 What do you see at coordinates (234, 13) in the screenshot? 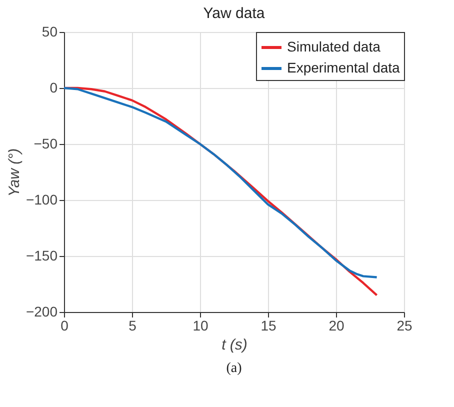
I see `chart-title: Yaw data` at bounding box center [234, 13].